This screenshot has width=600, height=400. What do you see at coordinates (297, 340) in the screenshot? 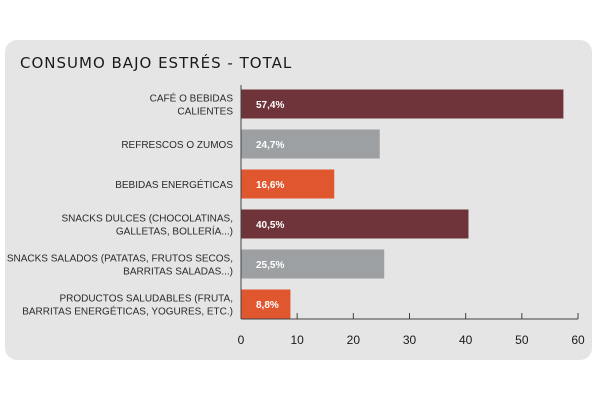
I see `x-tick-label: 10` at bounding box center [297, 340].